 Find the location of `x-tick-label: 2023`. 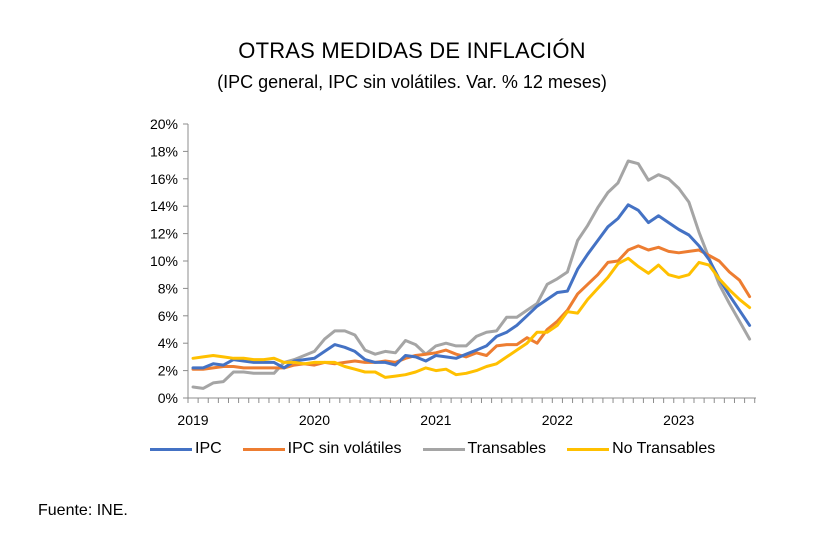

x-tick-label: 2023 is located at coordinates (678, 420).